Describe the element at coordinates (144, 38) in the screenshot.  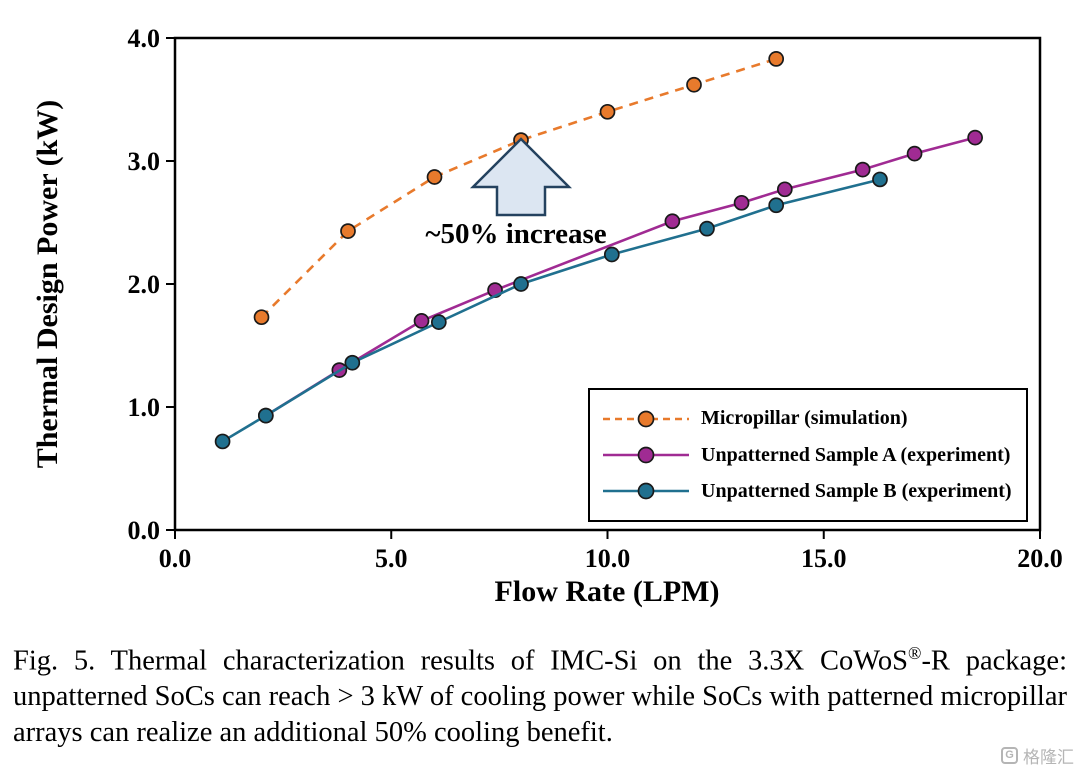
I see `y-tick-label: 4.0` at that location.